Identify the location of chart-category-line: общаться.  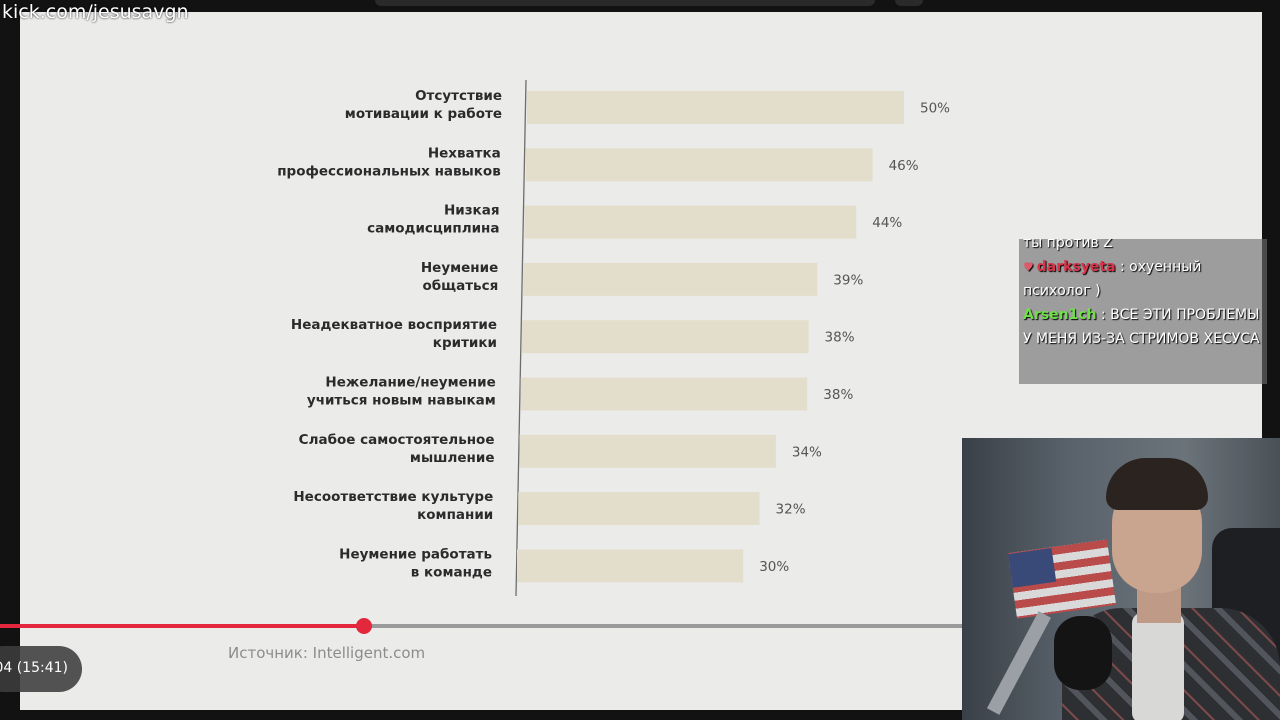
(460, 286).